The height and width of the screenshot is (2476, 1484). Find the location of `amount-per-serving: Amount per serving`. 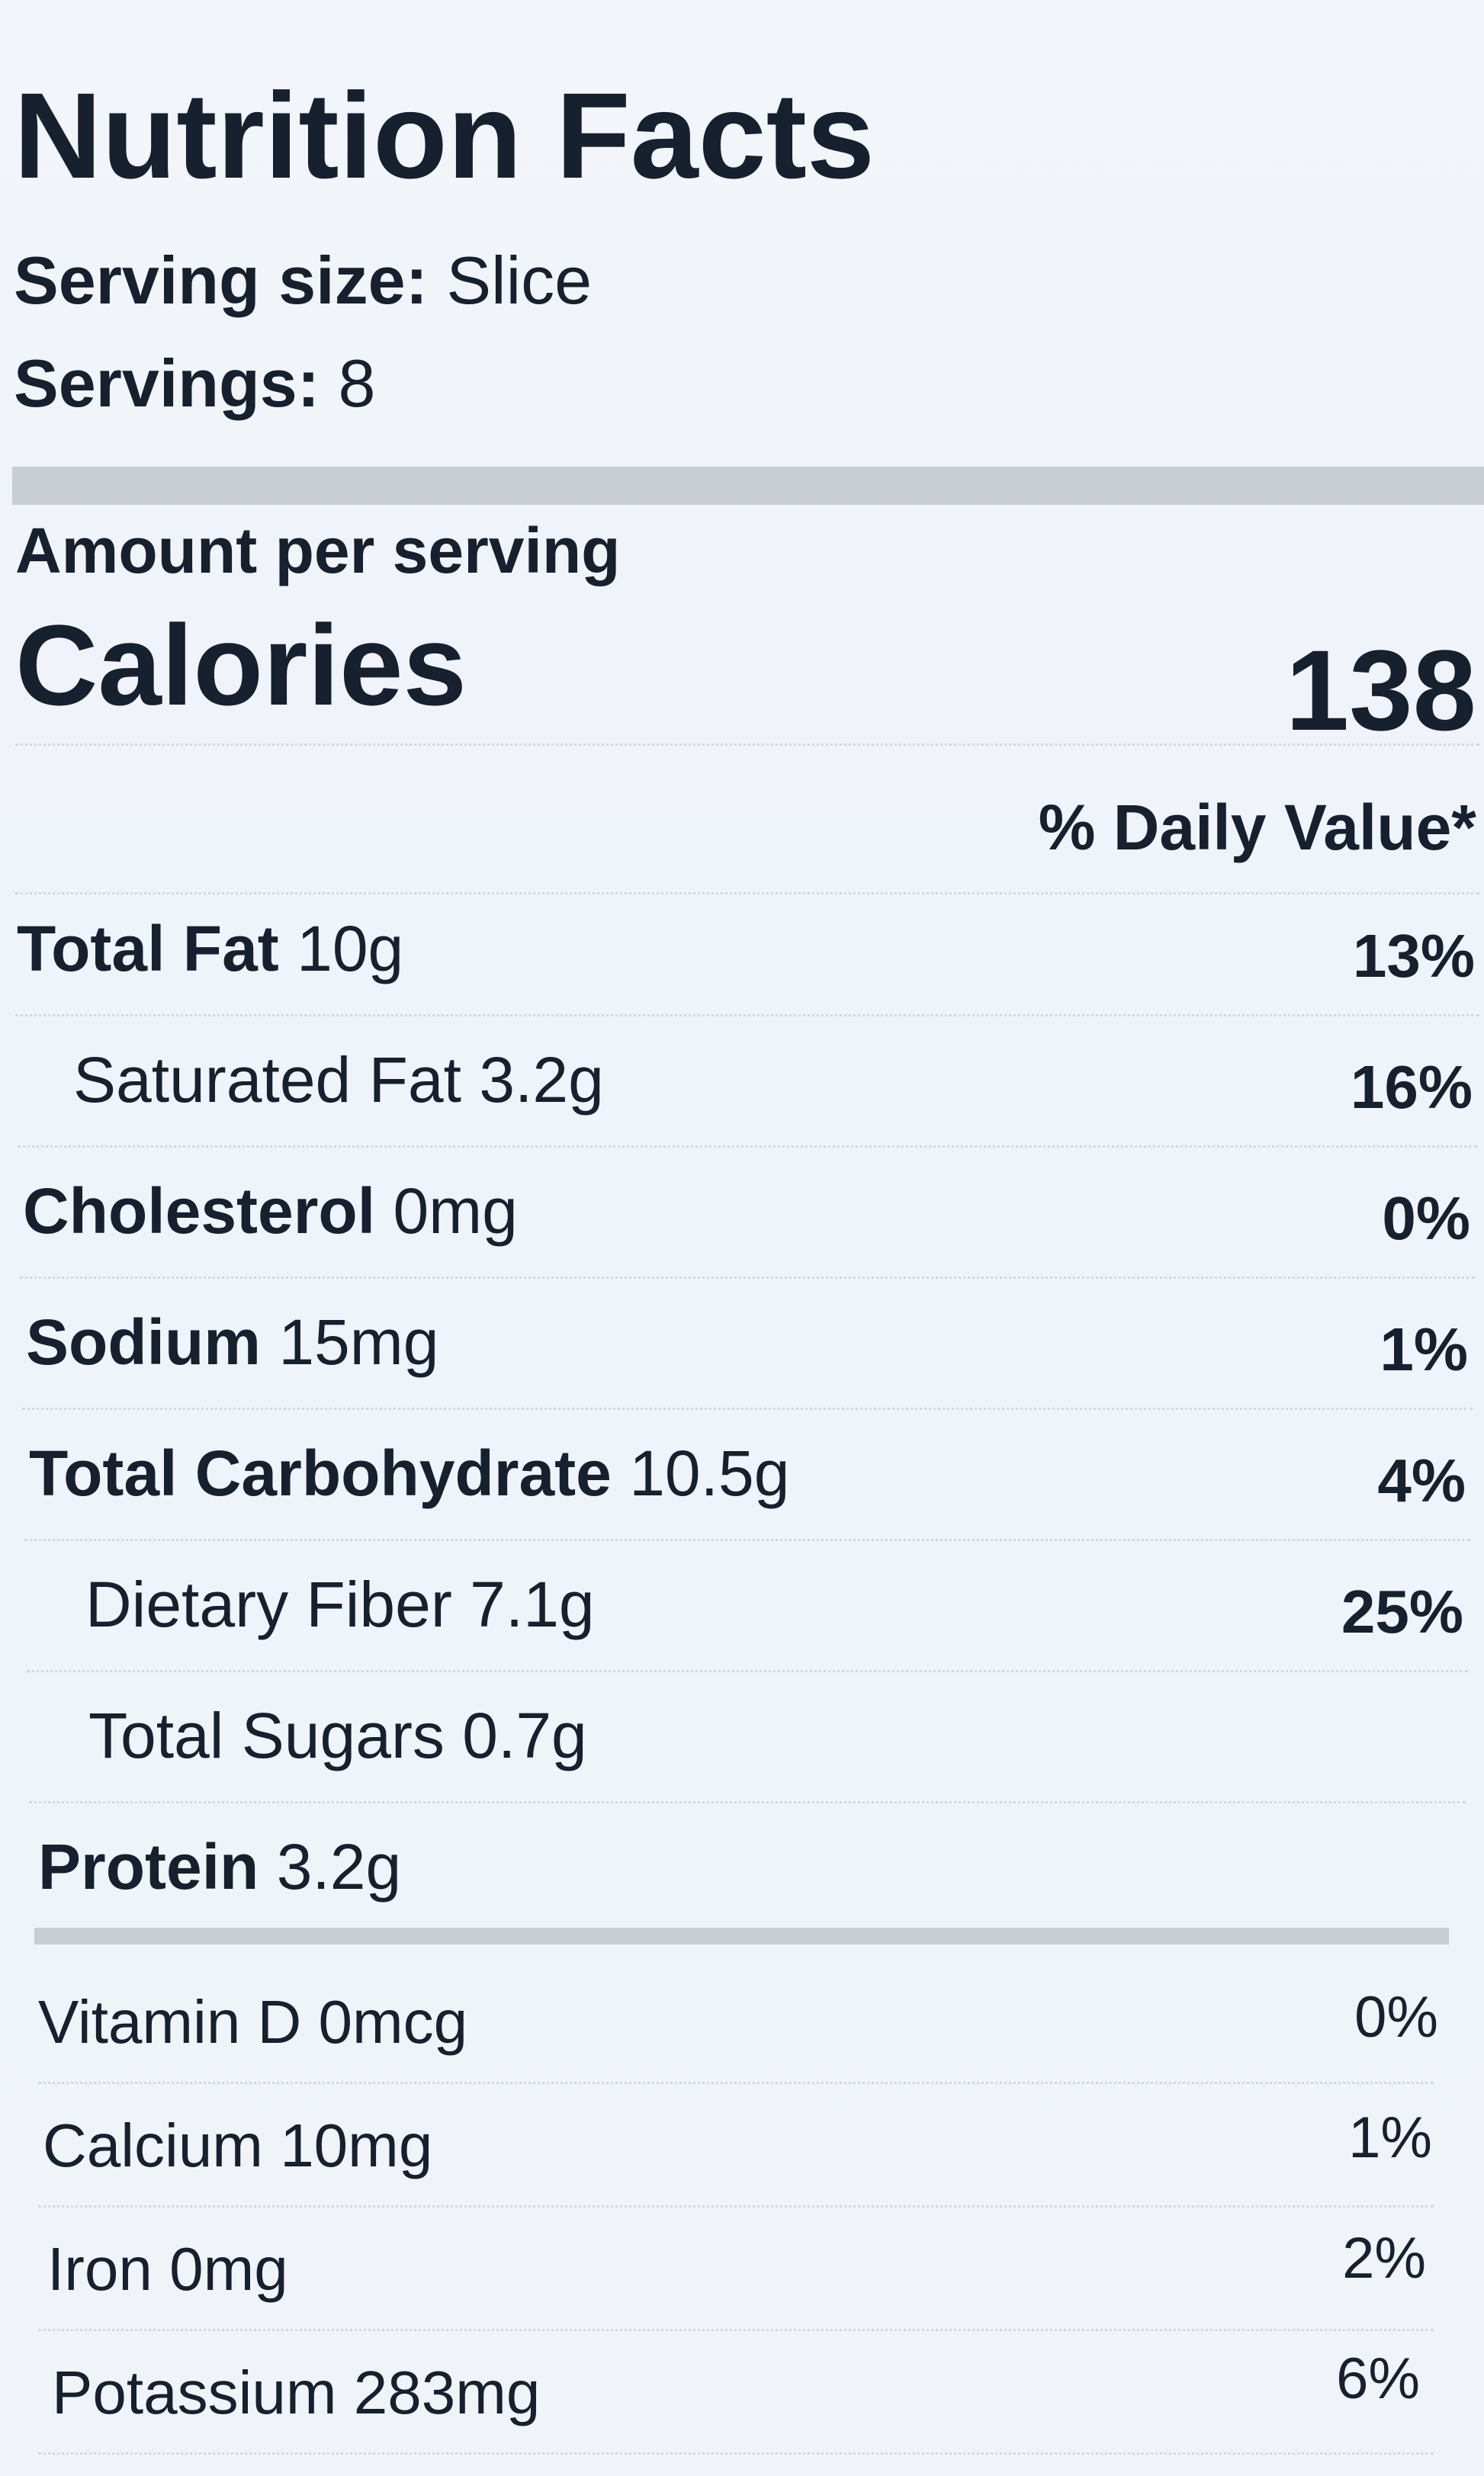

amount-per-serving: Amount per serving is located at coordinates (318, 550).